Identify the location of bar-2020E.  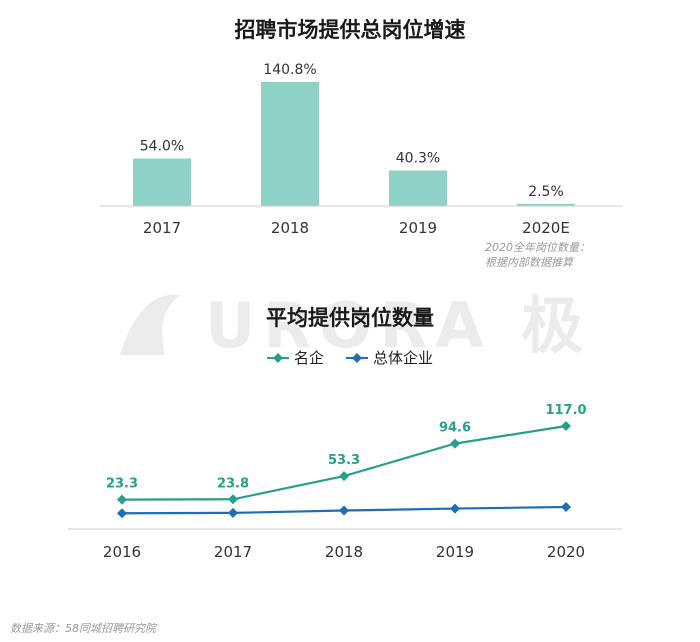
(546, 204).